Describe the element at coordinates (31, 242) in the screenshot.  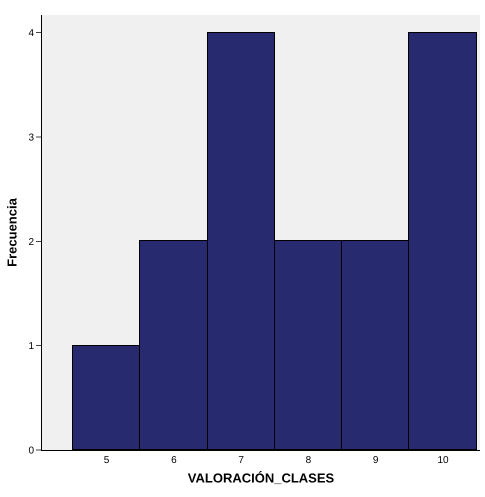
I see `y-tick-label: 2` at that location.